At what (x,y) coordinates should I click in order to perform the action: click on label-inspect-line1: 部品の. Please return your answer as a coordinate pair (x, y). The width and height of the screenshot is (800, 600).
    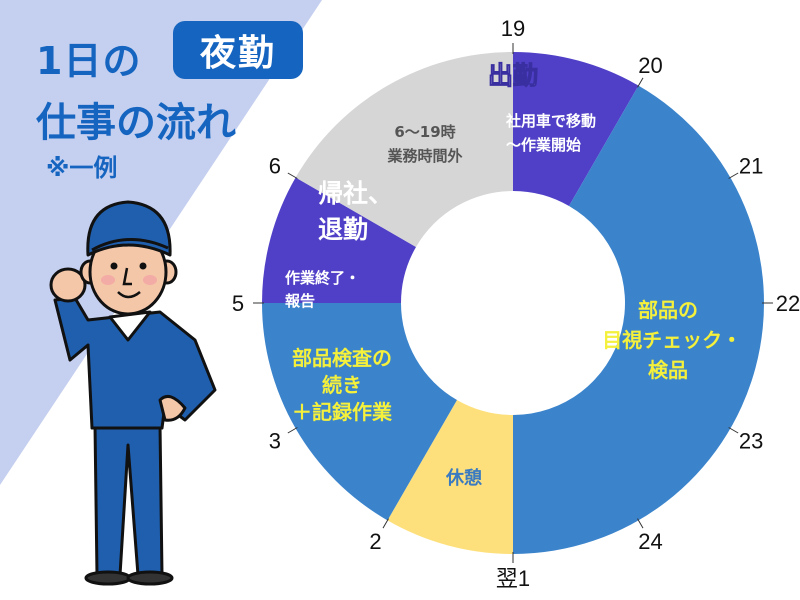
    Looking at the image, I should click on (668, 310).